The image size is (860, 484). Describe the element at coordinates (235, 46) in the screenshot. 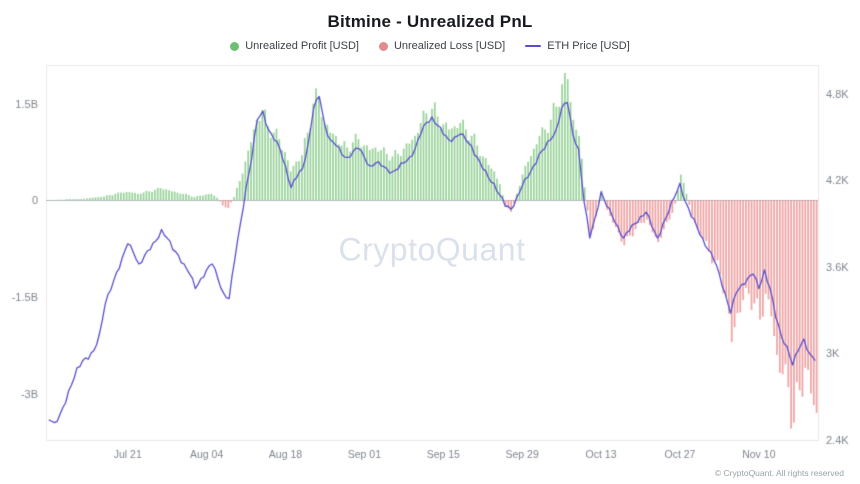

I see `profit-legend-marker-icon` at that location.